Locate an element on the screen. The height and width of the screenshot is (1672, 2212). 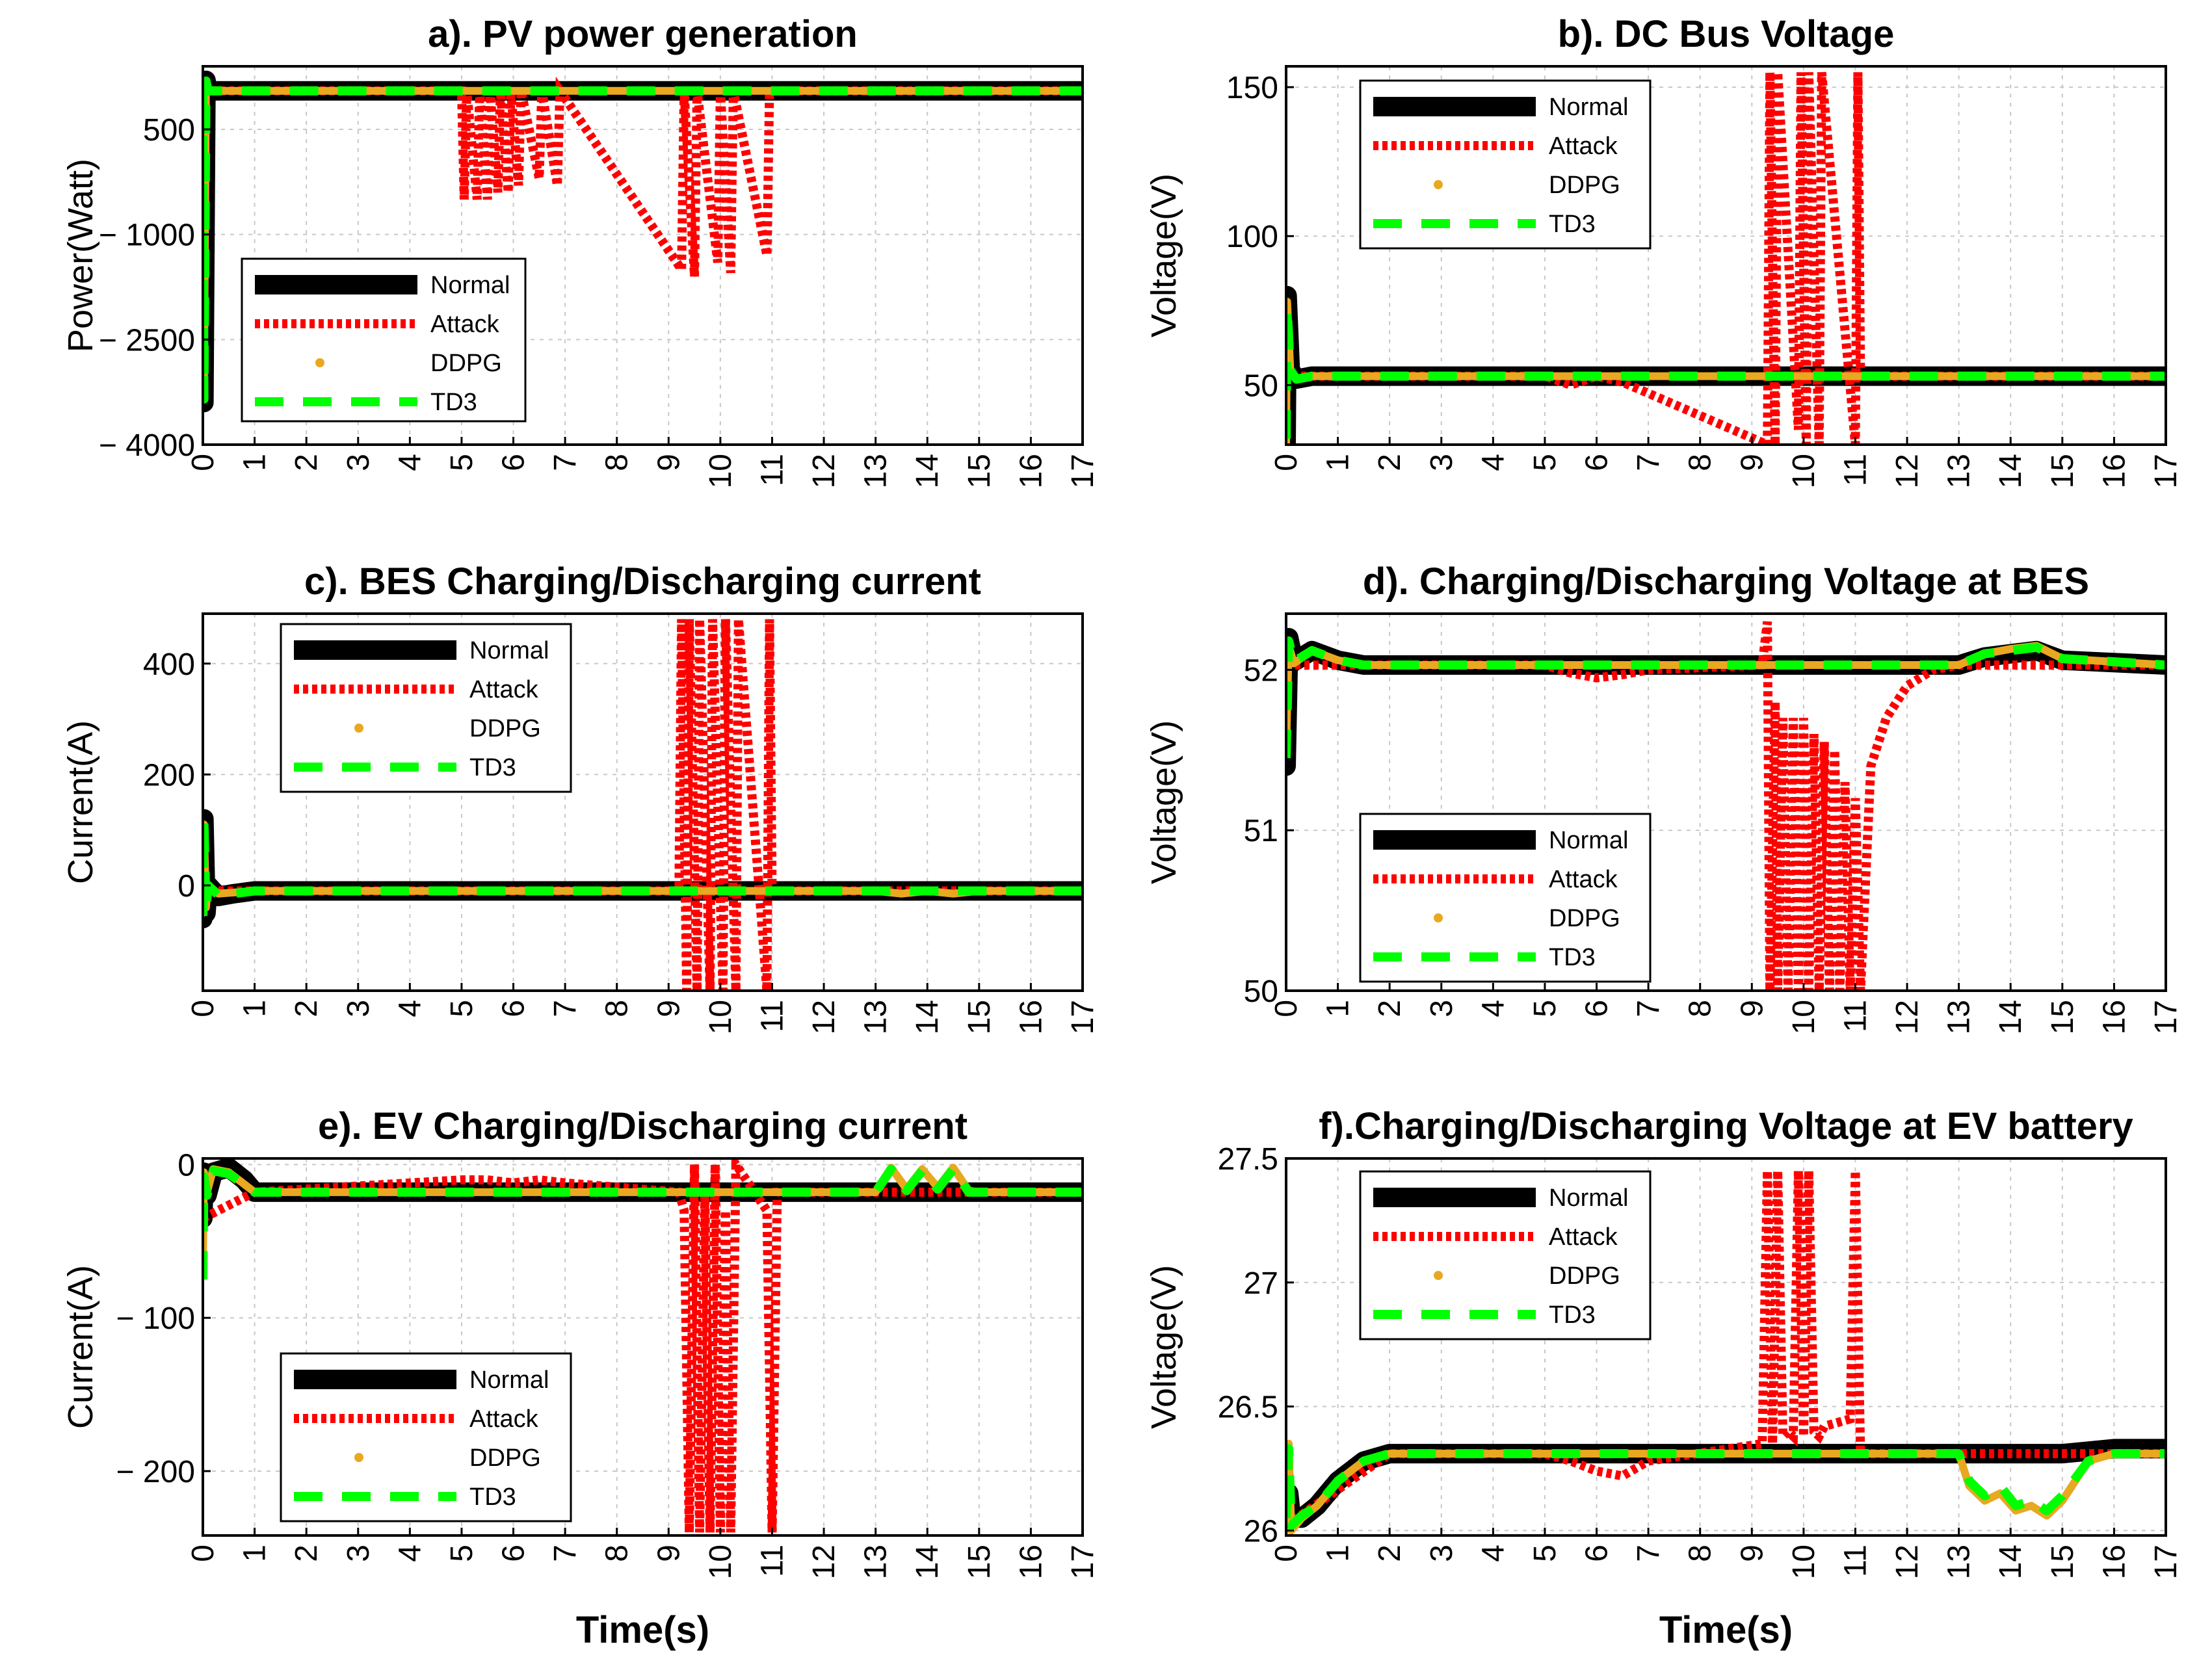
y-tick-label: − 1000 is located at coordinates (147, 235).